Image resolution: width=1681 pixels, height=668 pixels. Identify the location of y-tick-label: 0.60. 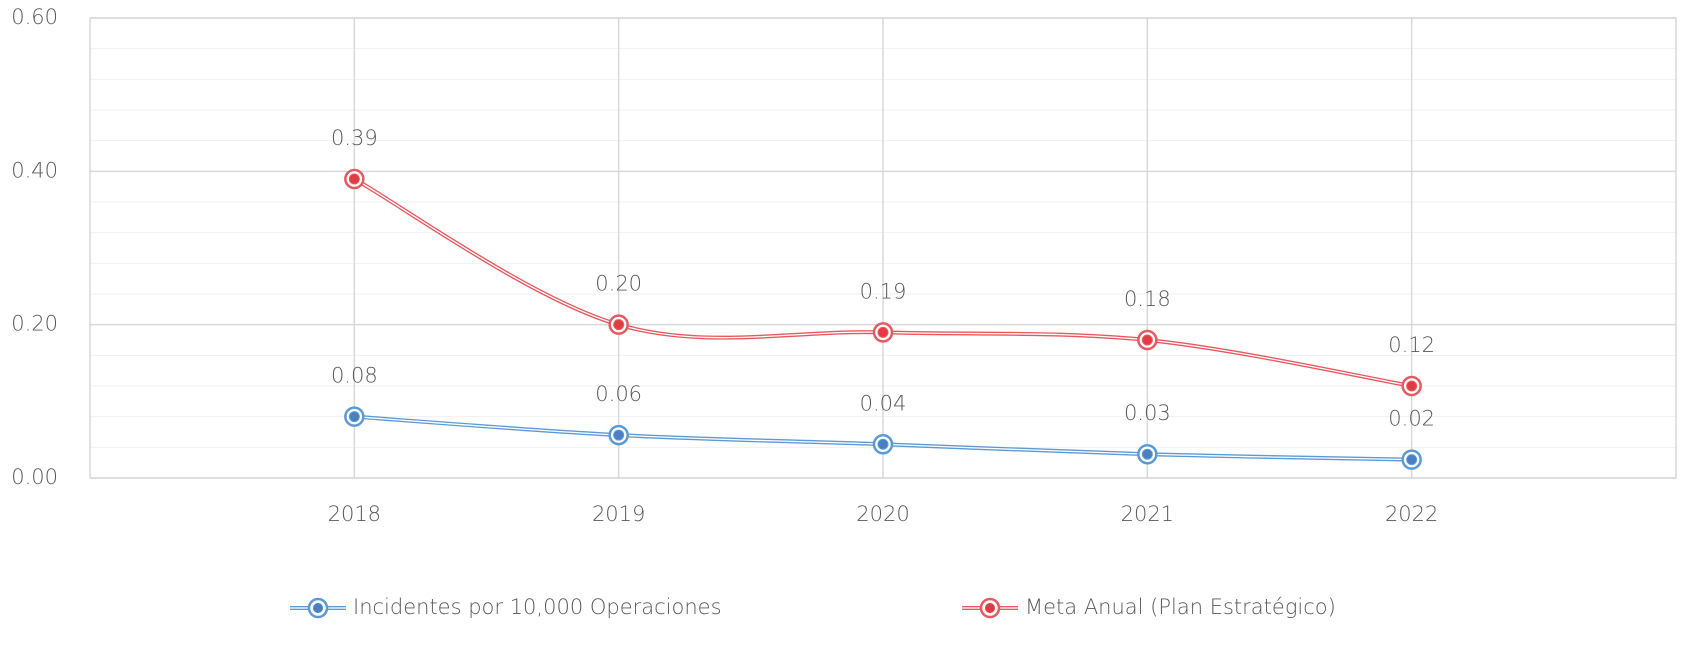
(34, 17).